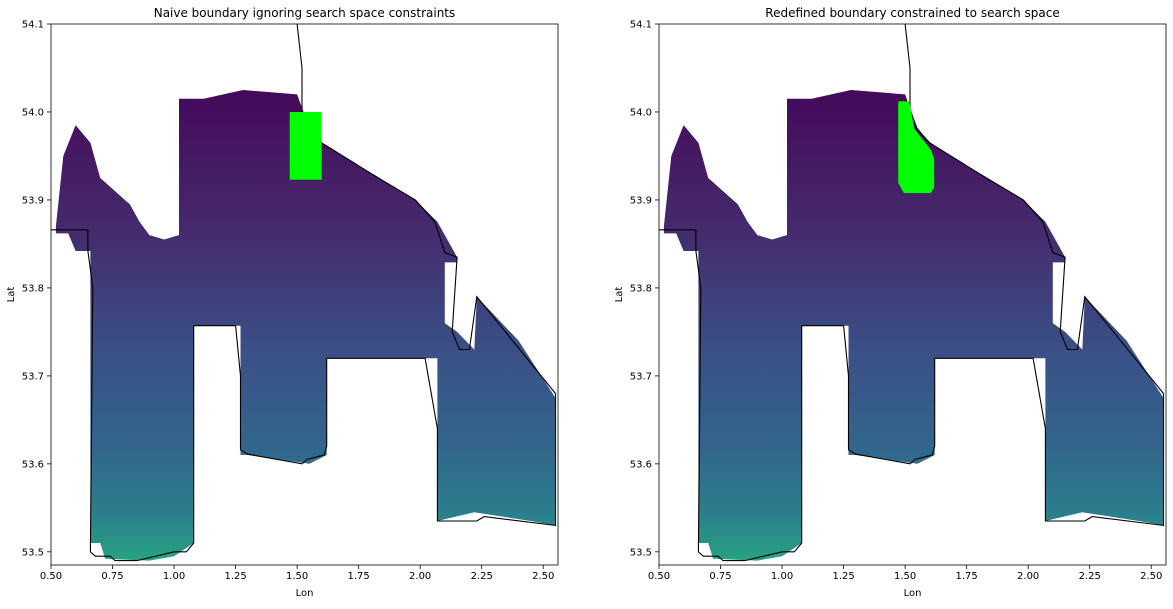 The width and height of the screenshot is (1173, 609). What do you see at coordinates (420, 576) in the screenshot?
I see `left-x-tick-label: 2.00` at bounding box center [420, 576].